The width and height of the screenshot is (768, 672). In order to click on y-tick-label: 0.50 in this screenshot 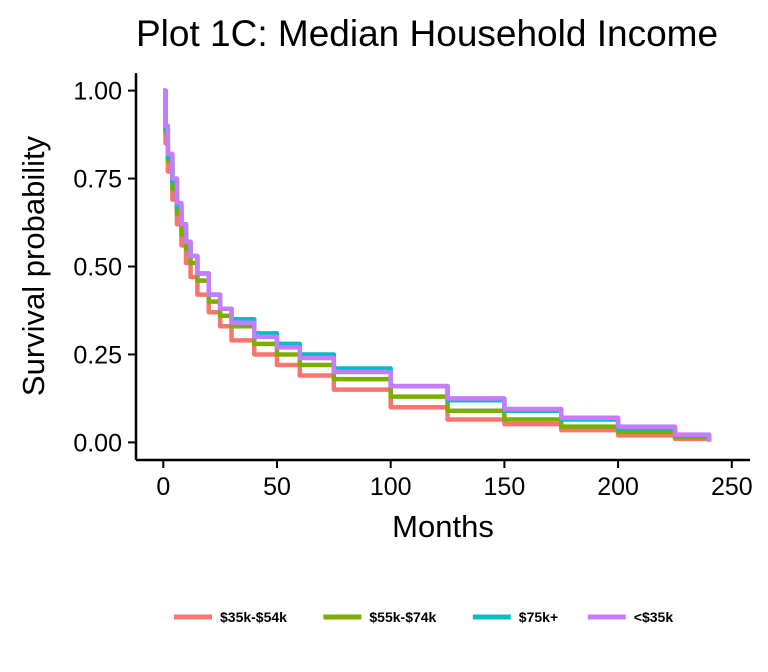, I will do `click(97, 268)`.